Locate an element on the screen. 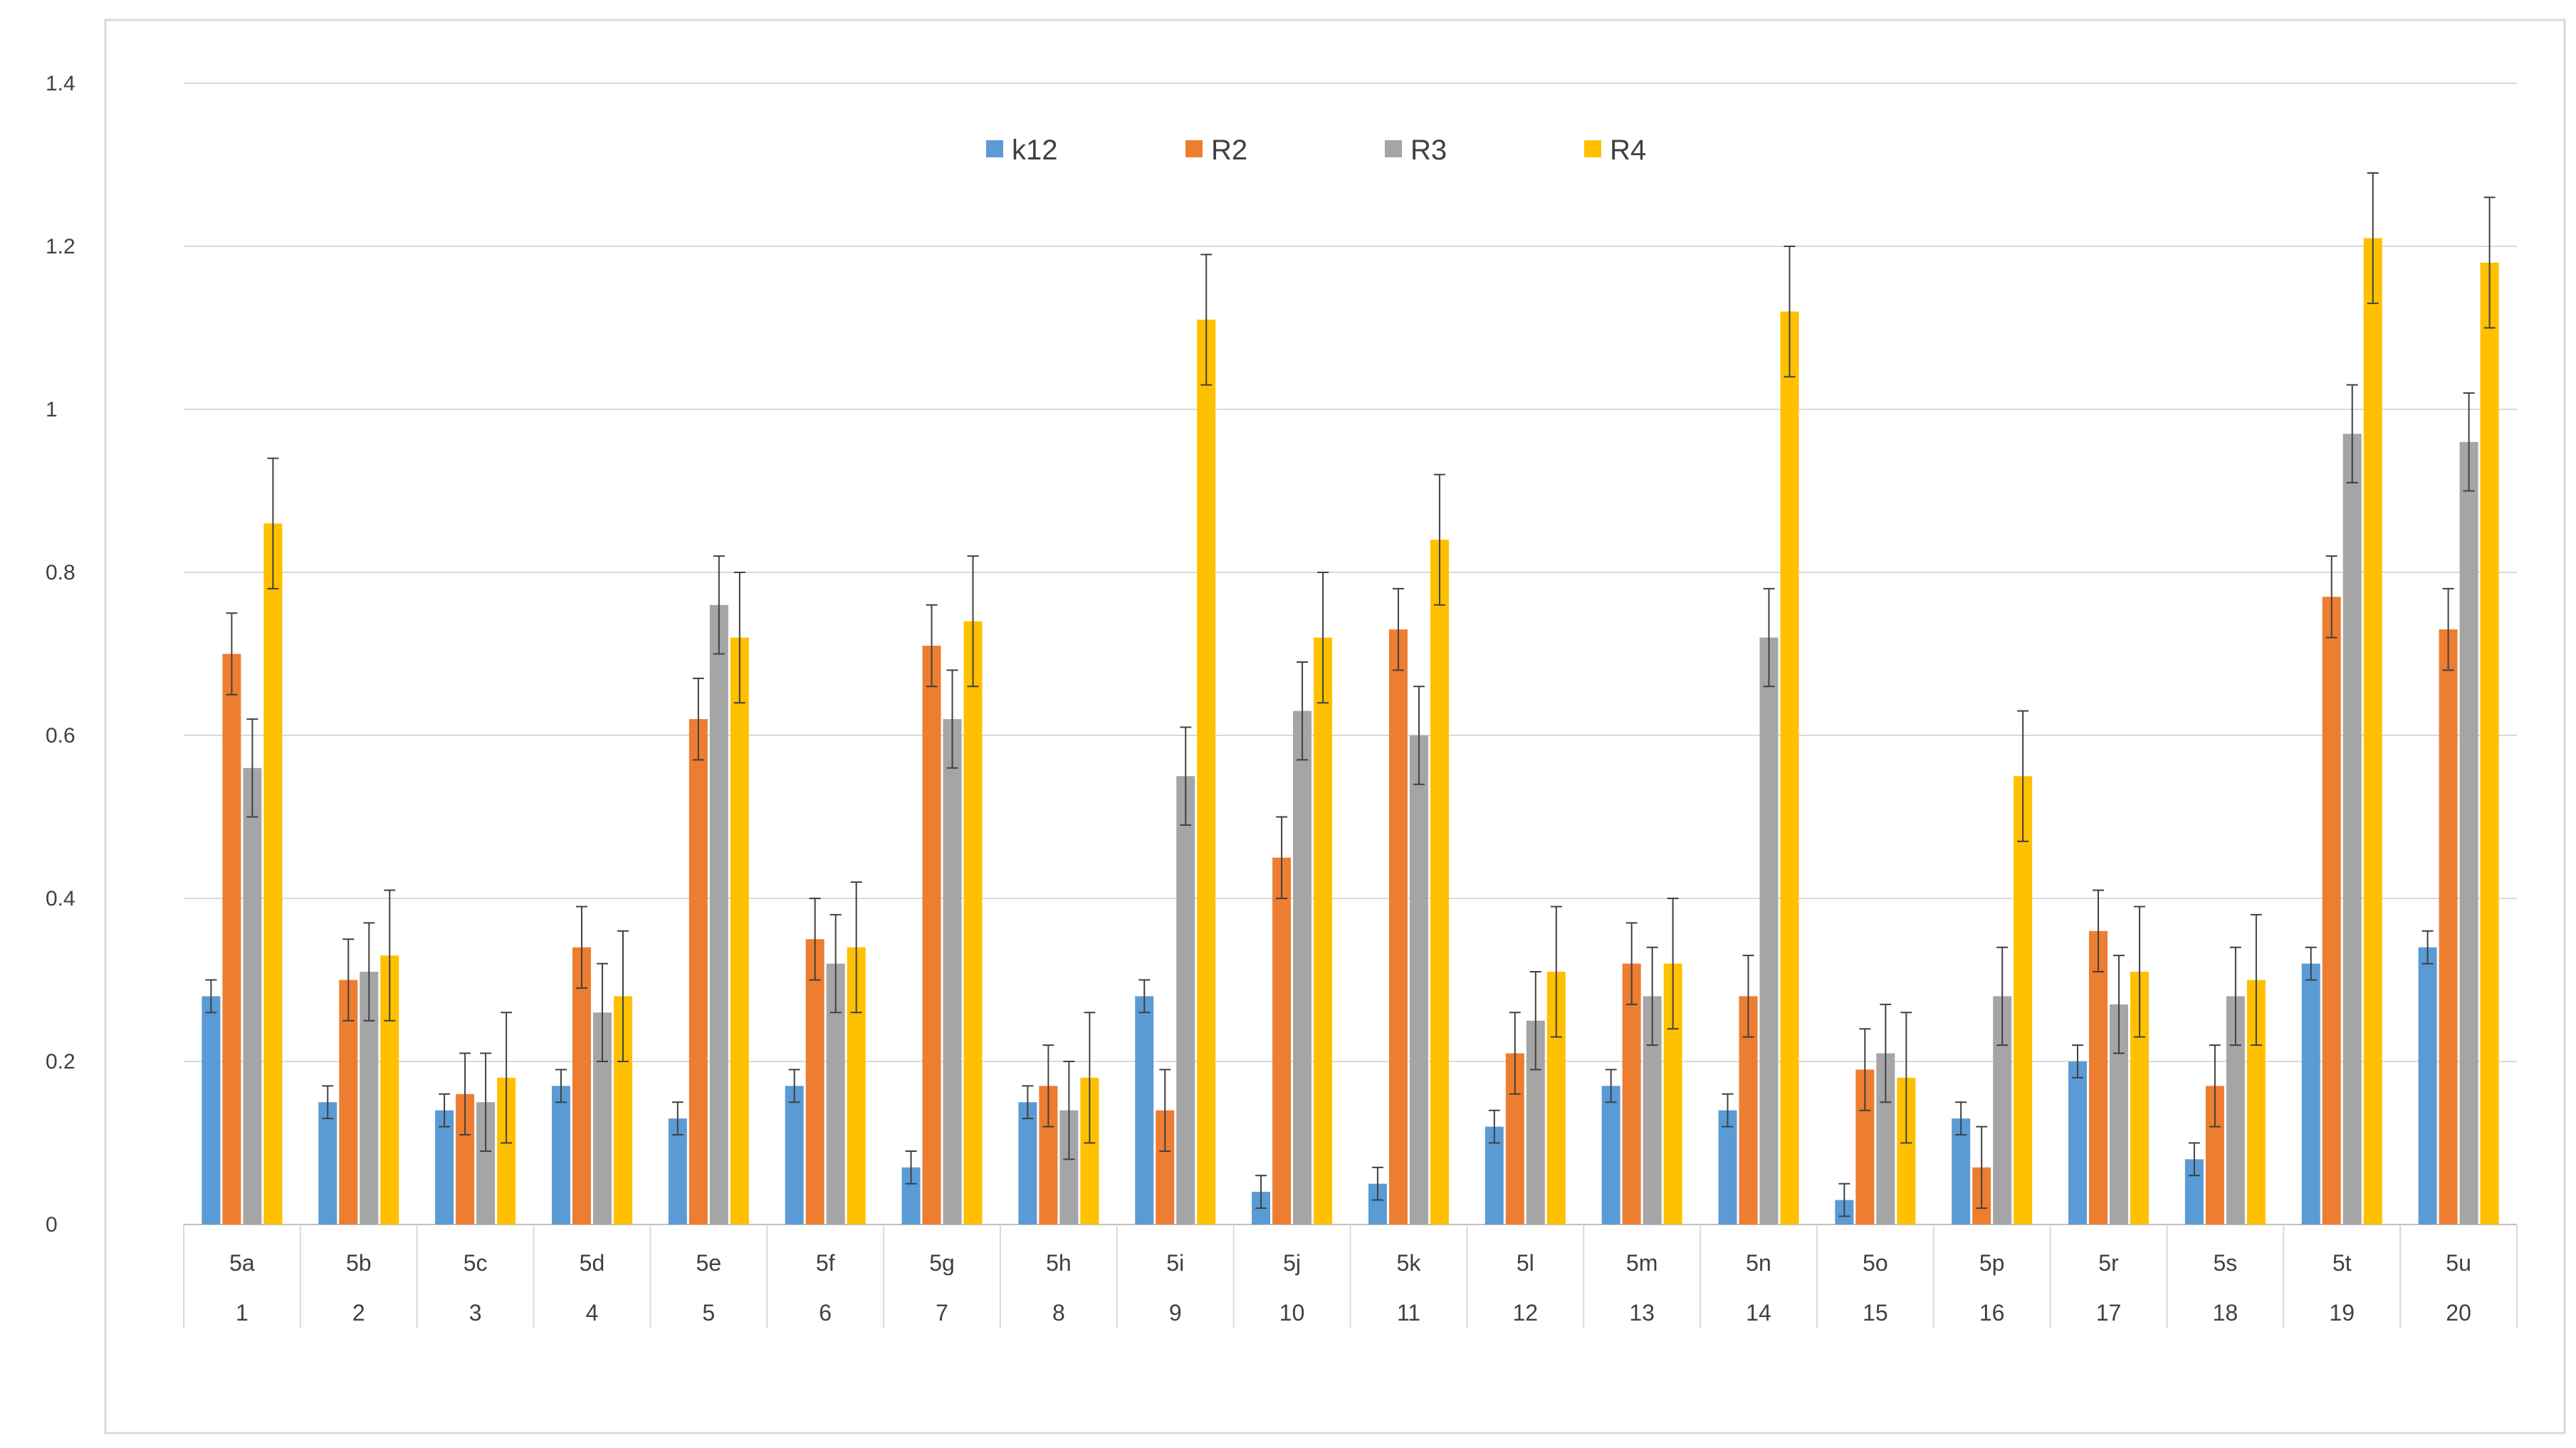  bar-r4-5u is located at coordinates (2489, 743).